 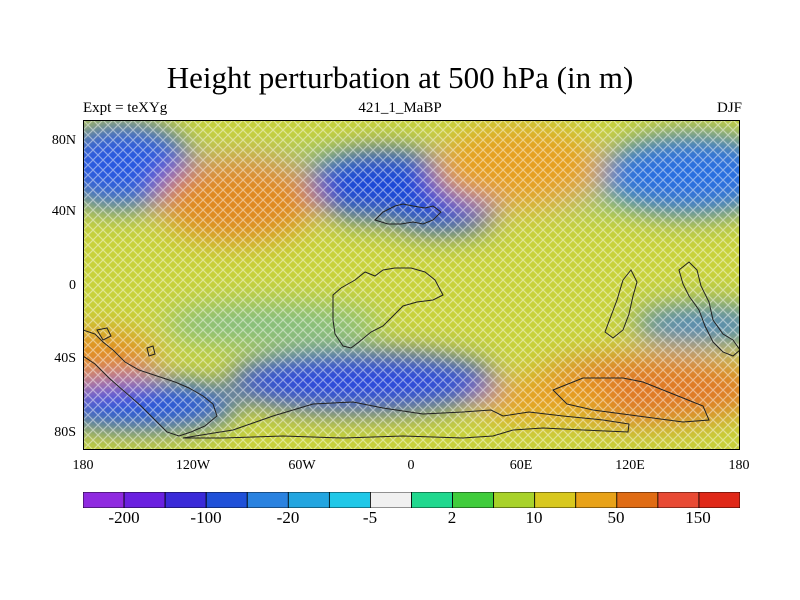 I want to click on coastline-west-island, so click(x=104, y=334).